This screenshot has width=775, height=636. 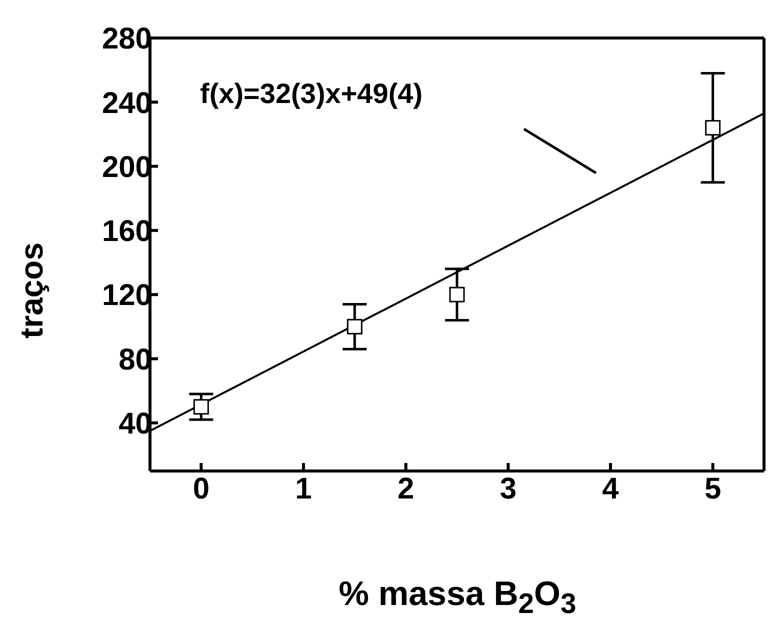 I want to click on x-axis-title: % massa B$_{2}$O$_{3}$, so click(x=458, y=598).